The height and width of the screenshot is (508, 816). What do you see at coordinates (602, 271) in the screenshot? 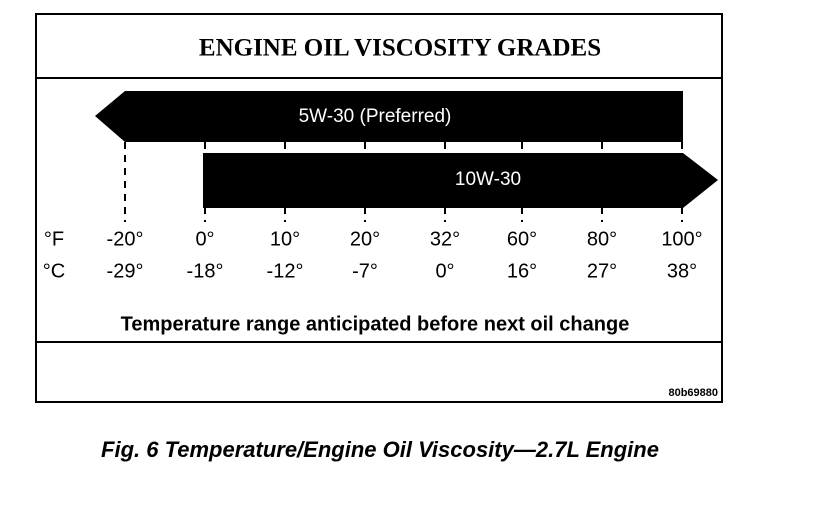
I see `celsius-label: 27°` at bounding box center [602, 271].